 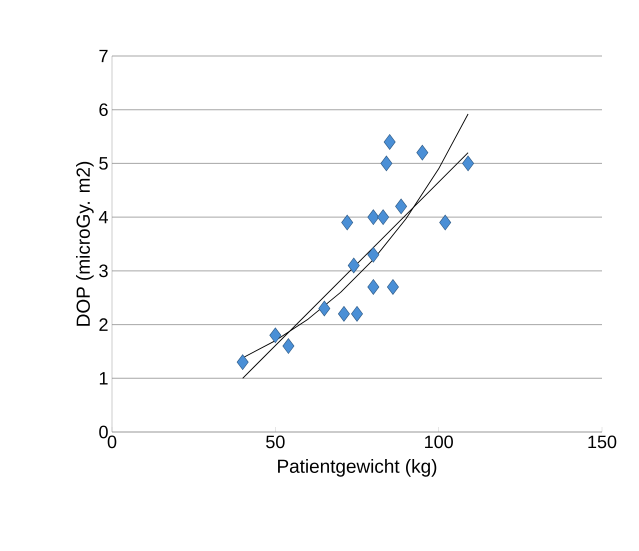 I want to click on x-tick-label: 100, so click(x=439, y=442).